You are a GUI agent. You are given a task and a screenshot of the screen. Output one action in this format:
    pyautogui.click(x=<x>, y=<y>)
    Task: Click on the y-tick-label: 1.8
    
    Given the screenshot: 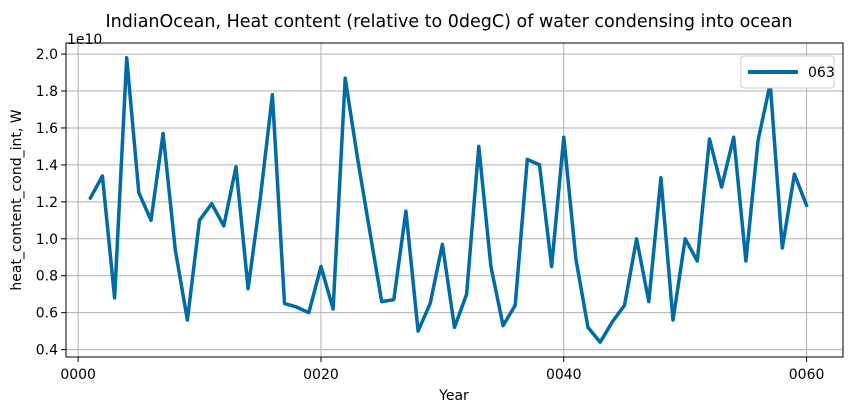 What is the action you would take?
    pyautogui.click(x=47, y=92)
    